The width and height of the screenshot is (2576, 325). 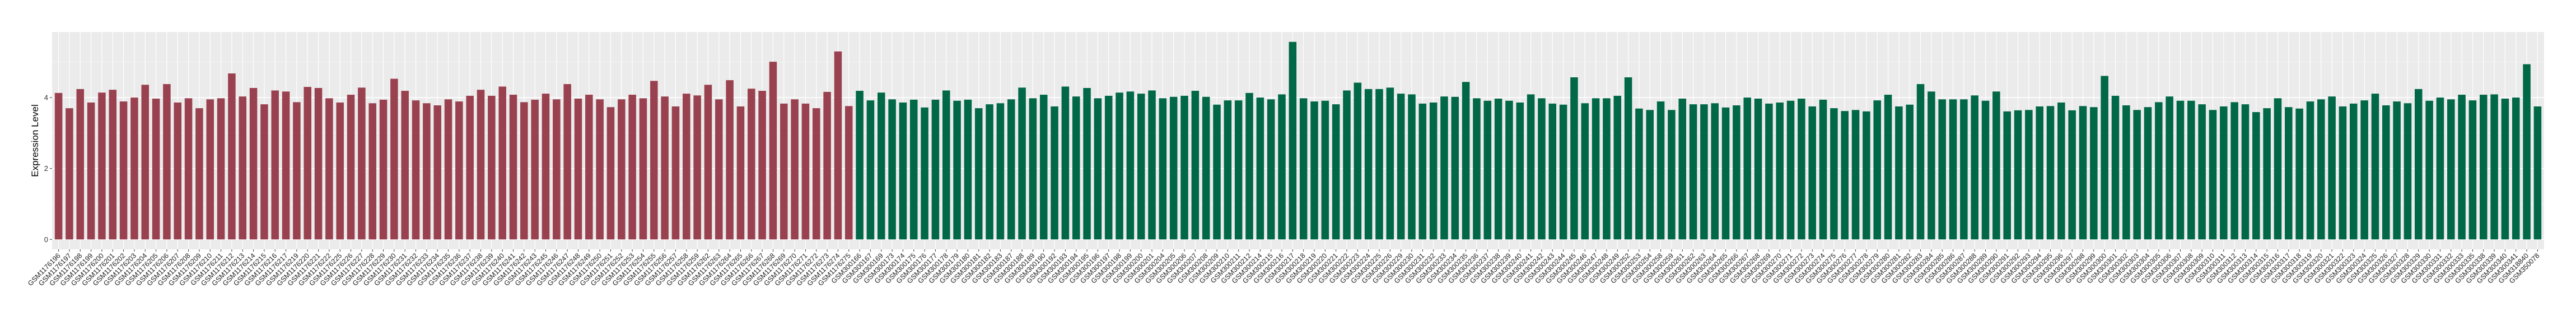 What do you see at coordinates (1628, 158) in the screenshot?
I see `bar-GSM300252` at bounding box center [1628, 158].